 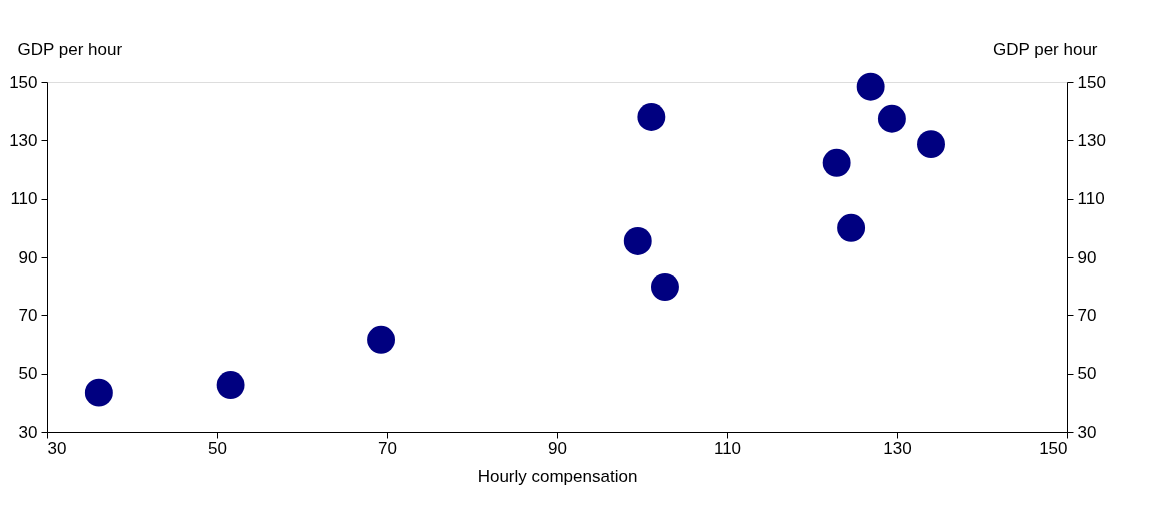 I want to click on y2-tick-label: 110, so click(x=1091, y=199).